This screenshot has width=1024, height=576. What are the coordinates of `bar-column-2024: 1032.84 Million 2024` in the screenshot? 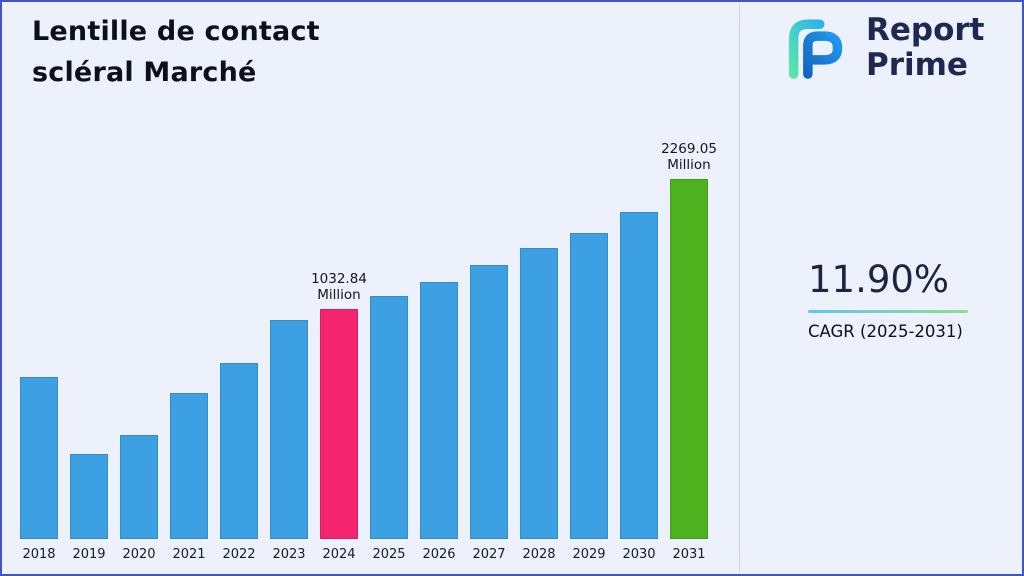 It's located at (339, 418).